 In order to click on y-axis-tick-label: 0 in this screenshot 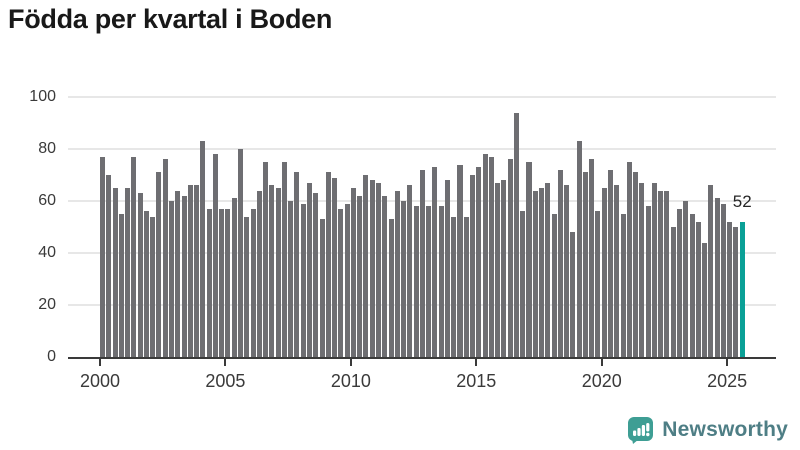, I will do `click(51, 356)`.